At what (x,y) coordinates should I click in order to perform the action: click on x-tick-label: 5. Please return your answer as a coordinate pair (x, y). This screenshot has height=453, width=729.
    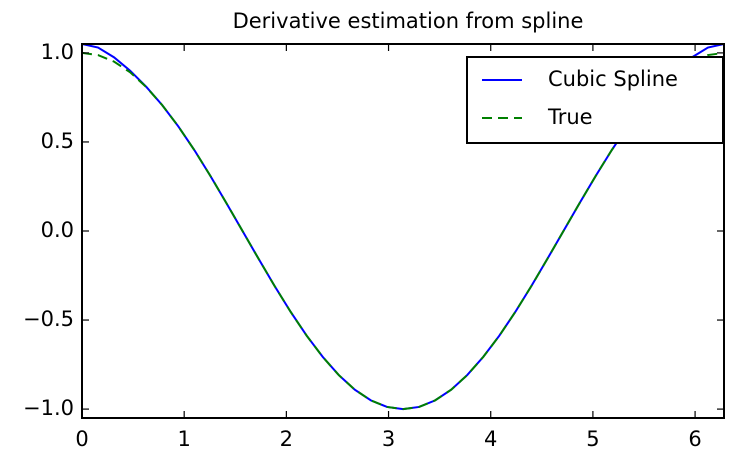
    Looking at the image, I should click on (592, 439).